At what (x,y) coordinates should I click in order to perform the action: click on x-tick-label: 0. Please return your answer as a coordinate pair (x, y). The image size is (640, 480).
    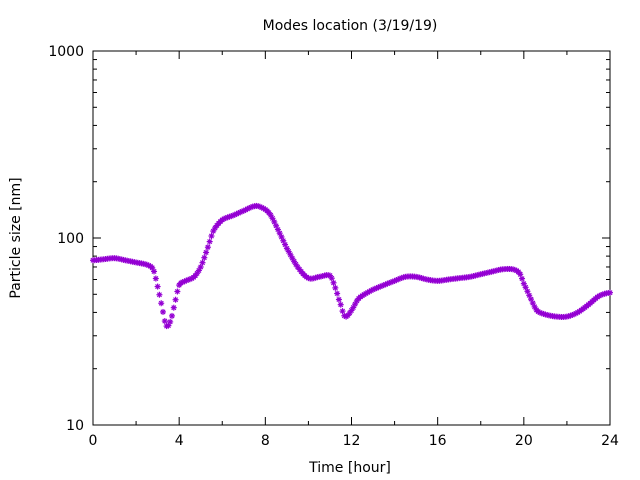
    Looking at the image, I should click on (93, 441).